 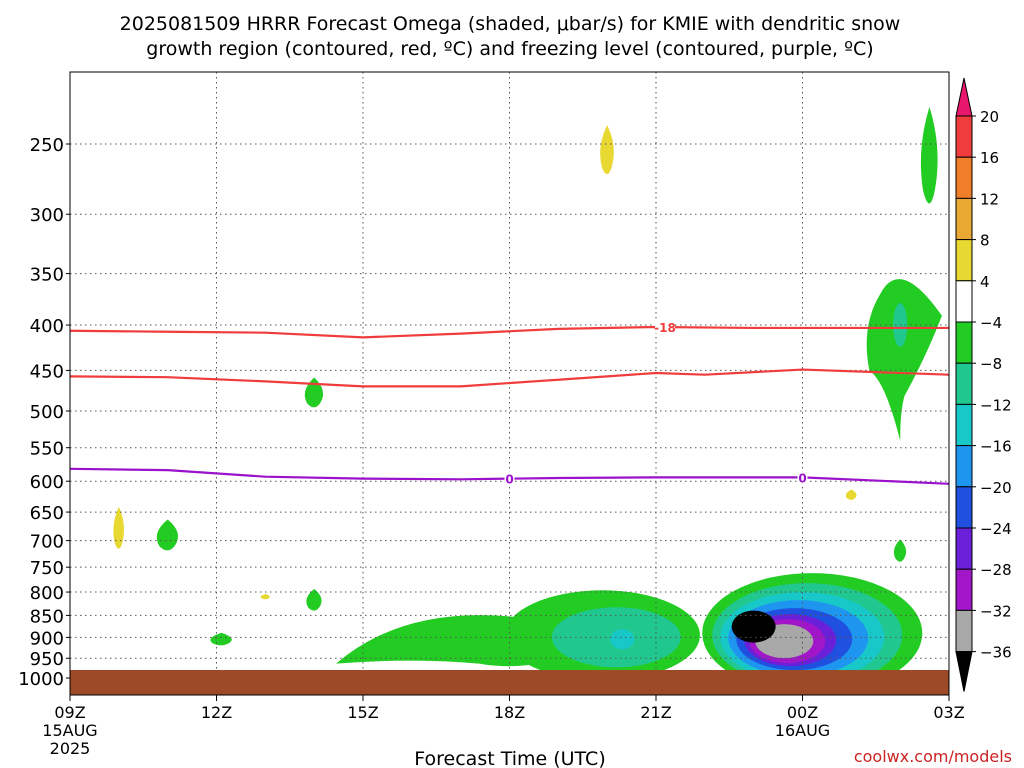 I want to click on y-tick-label-1000: 1000, so click(x=41, y=679).